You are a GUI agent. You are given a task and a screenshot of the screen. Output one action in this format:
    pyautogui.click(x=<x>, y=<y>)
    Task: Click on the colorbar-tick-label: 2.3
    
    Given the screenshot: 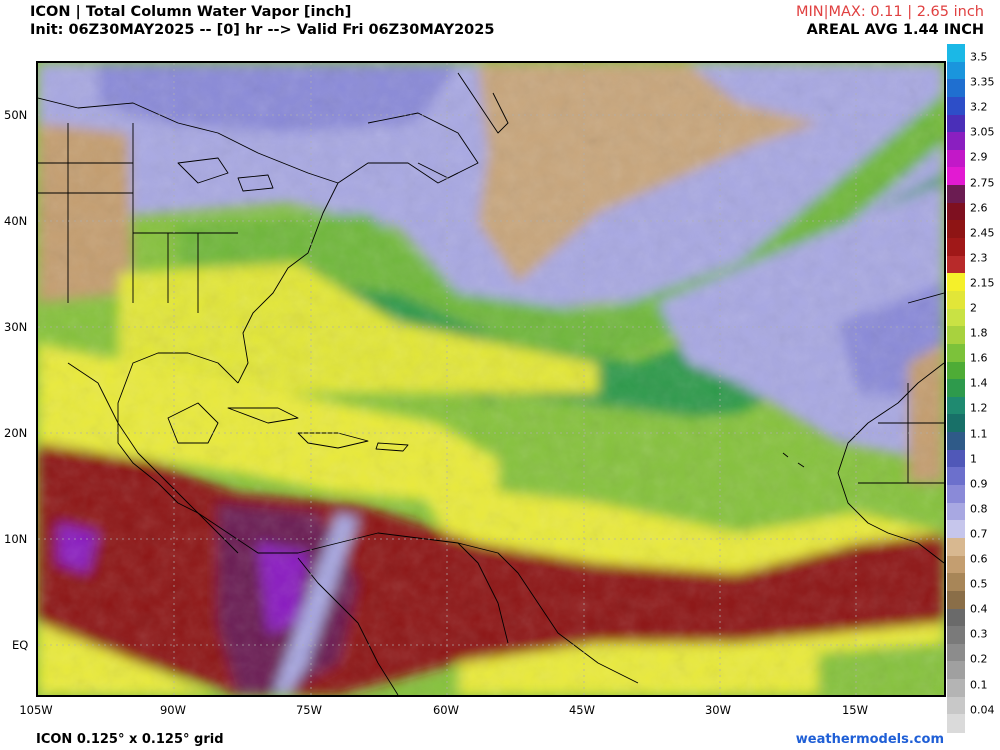 What is the action you would take?
    pyautogui.click(x=979, y=258)
    